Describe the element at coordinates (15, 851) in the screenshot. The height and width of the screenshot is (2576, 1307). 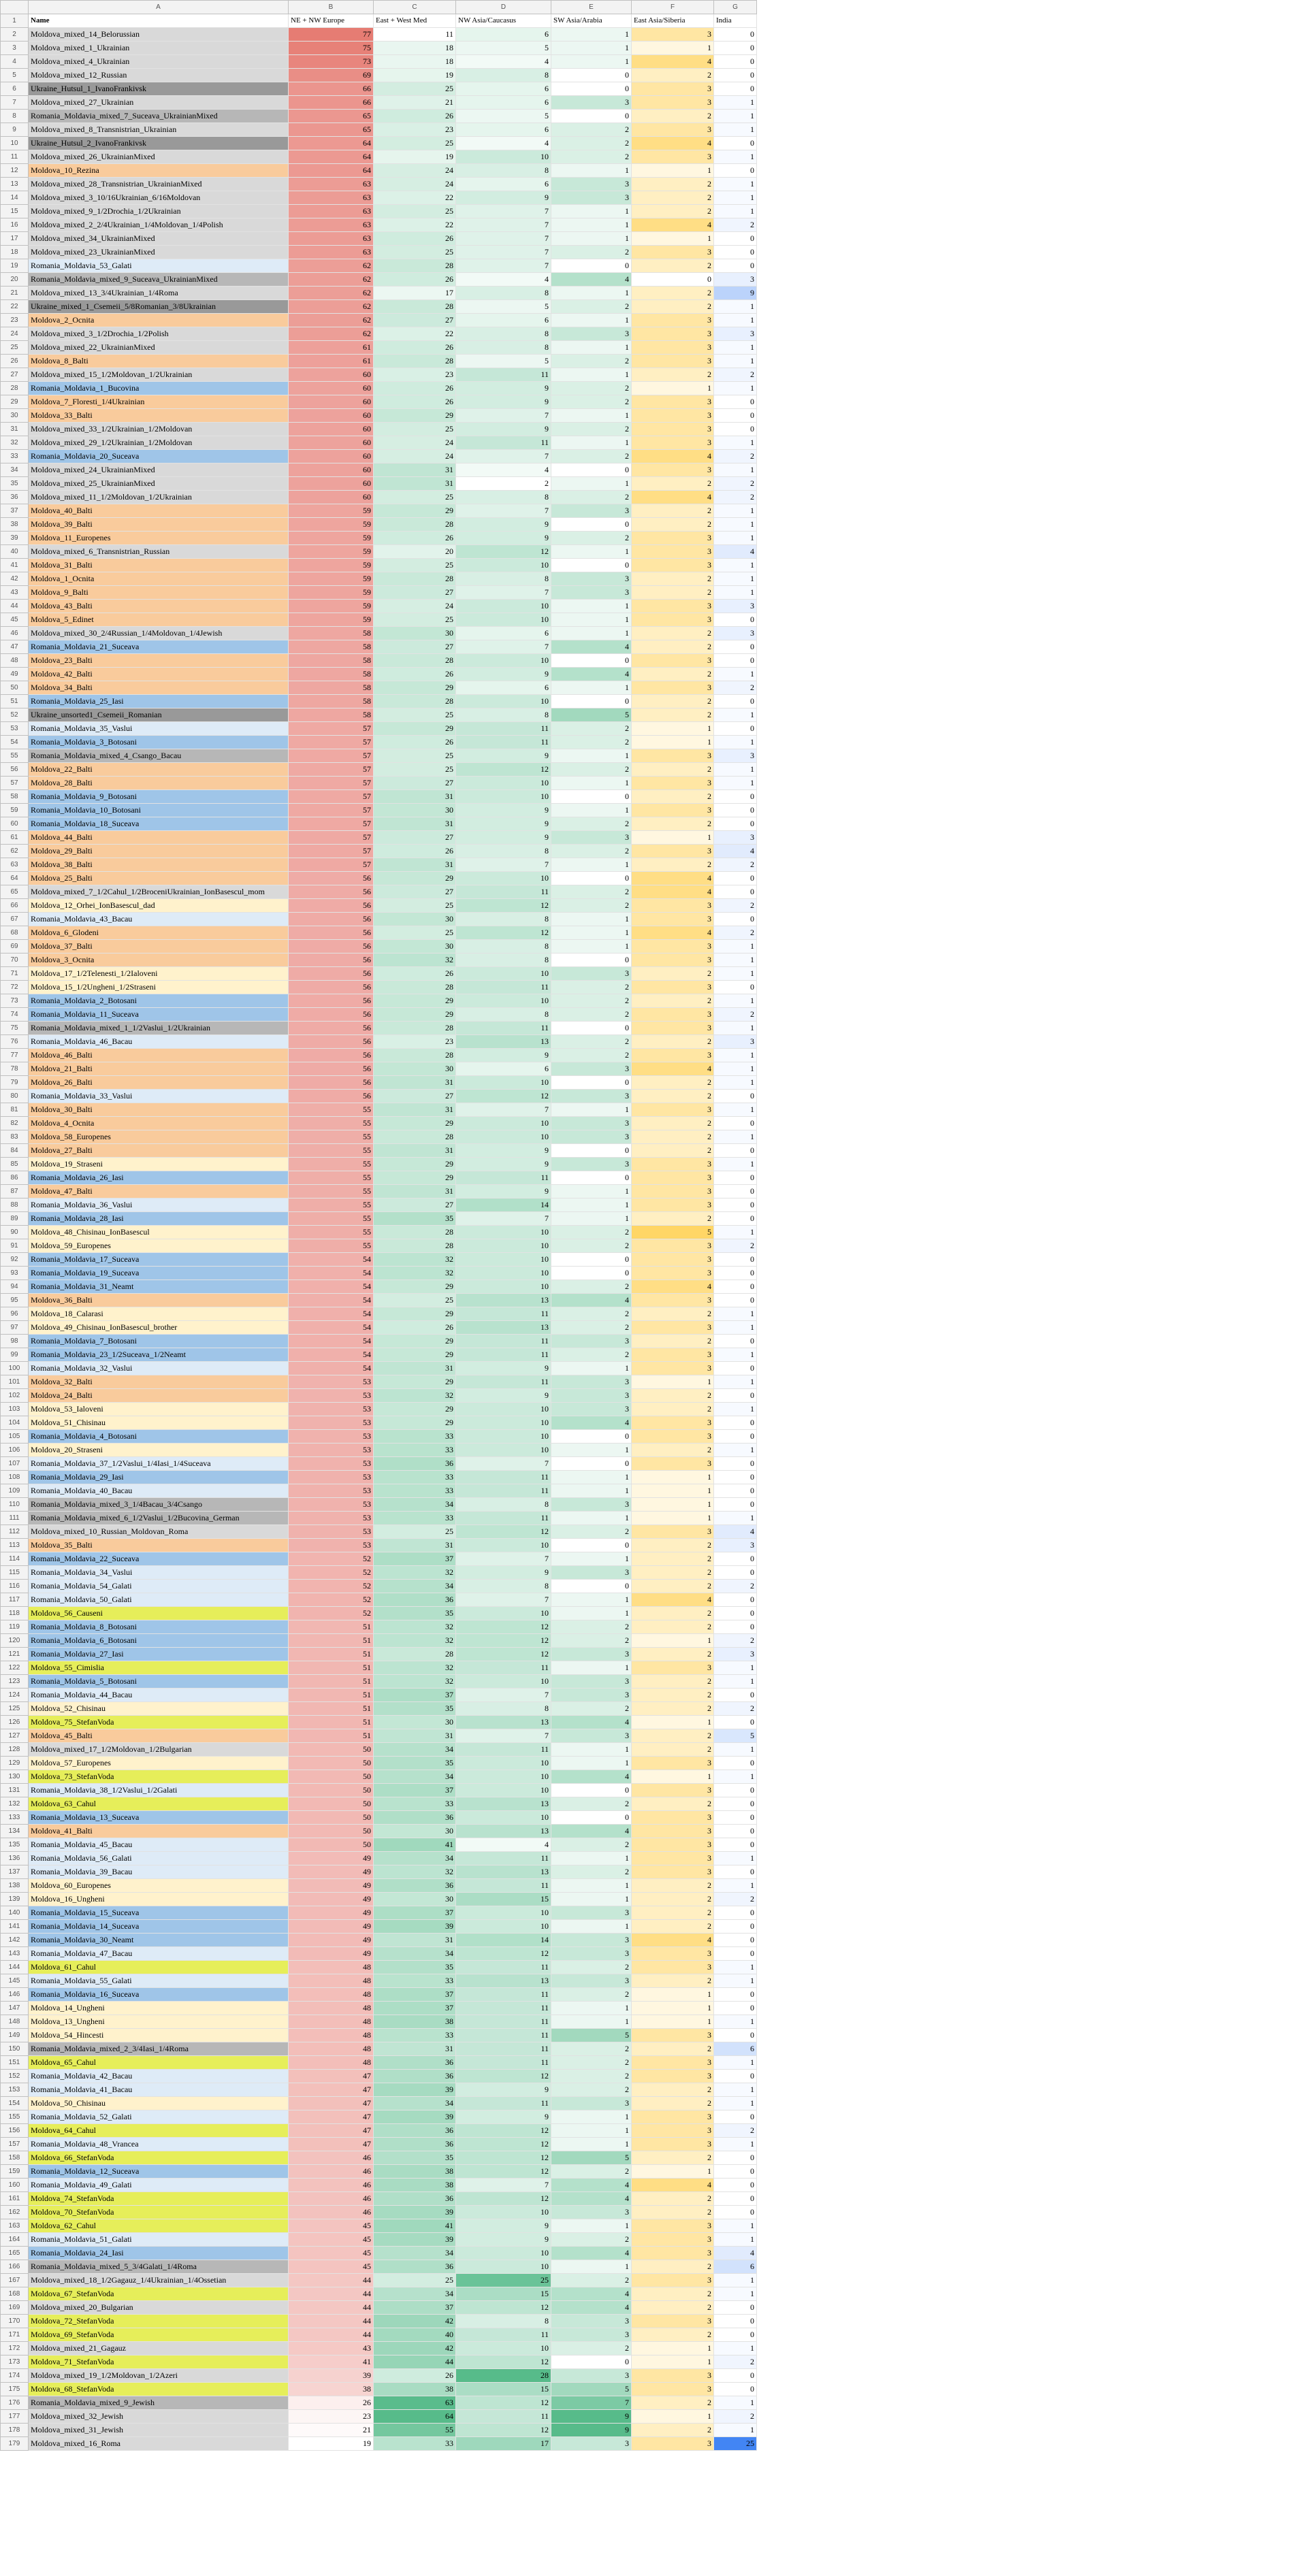
I see `row-number: 62` at that location.